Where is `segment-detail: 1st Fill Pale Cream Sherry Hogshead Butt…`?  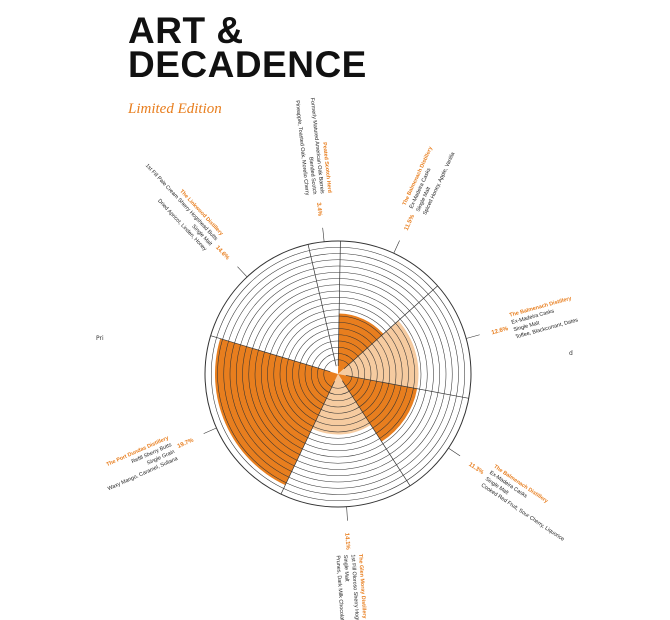 segment-detail: 1st Fill Pale Cream Sherry Hogshead Butt… is located at coordinates (181, 202).